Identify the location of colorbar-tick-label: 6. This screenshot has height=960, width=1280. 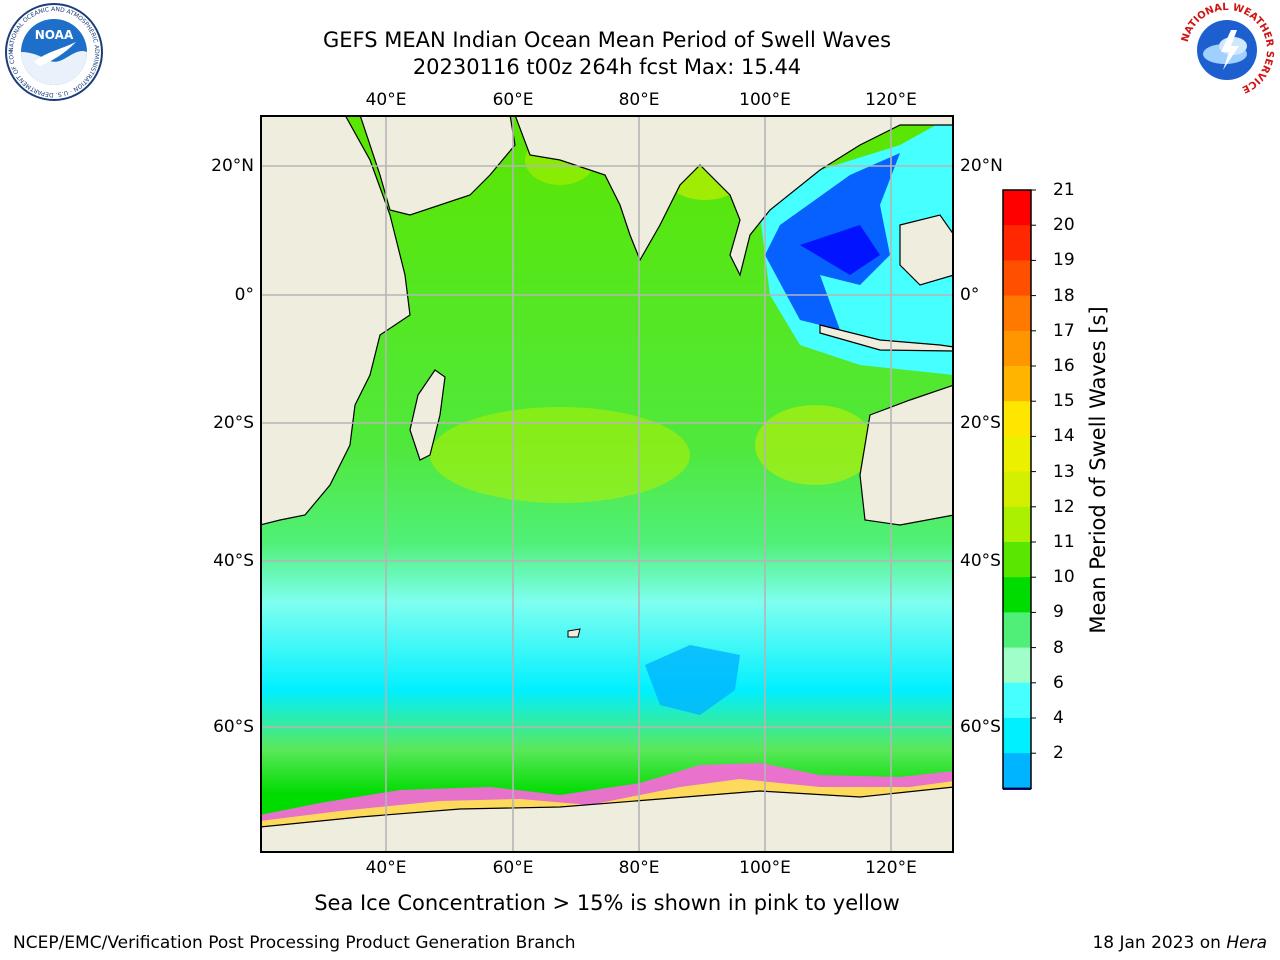
(1058, 682).